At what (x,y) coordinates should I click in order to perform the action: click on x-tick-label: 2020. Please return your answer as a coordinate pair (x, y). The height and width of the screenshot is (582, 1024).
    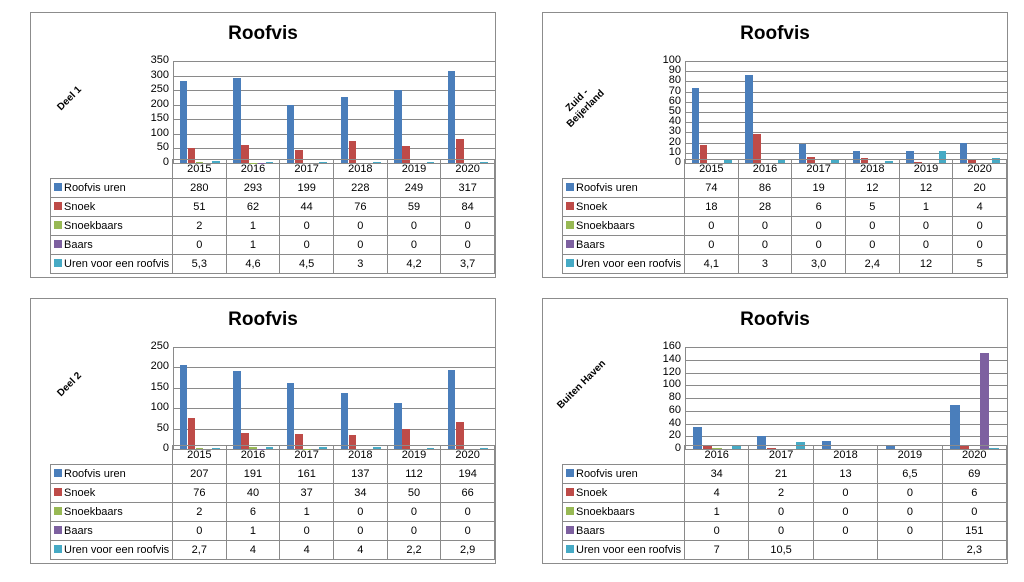
    Looking at the image, I should click on (467, 455).